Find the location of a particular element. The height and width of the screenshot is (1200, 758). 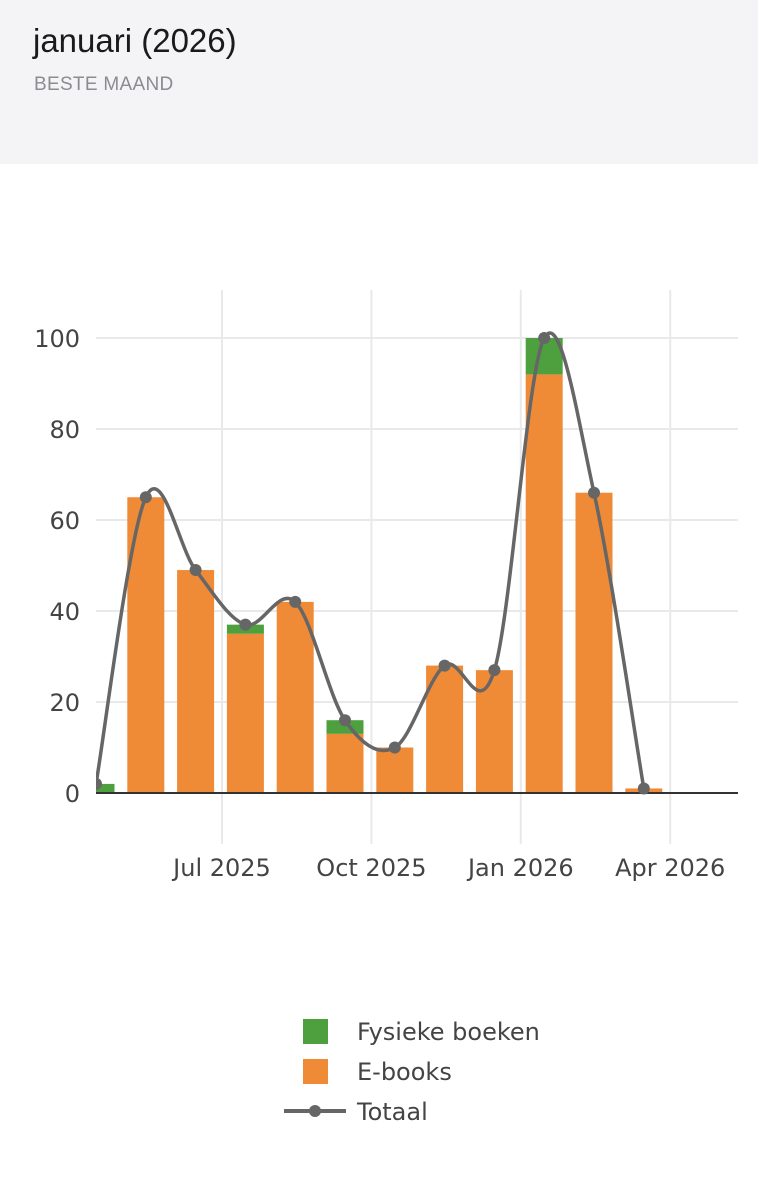

y-tick-label-20: 20 is located at coordinates (64, 703).